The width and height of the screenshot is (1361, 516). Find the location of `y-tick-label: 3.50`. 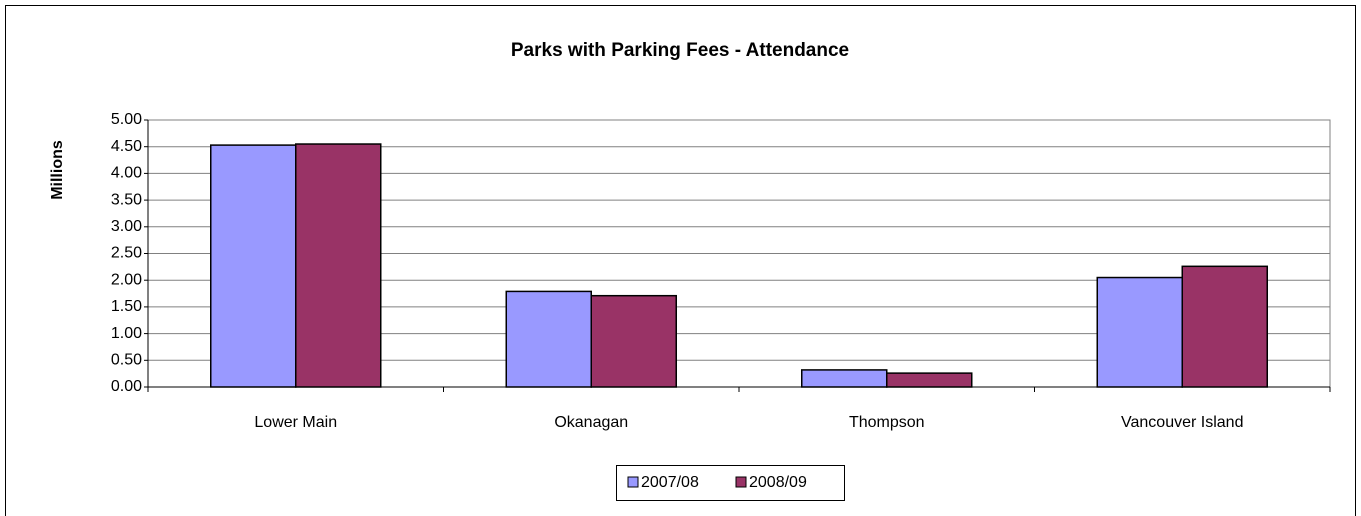

y-tick-label: 3.50 is located at coordinates (126, 199).